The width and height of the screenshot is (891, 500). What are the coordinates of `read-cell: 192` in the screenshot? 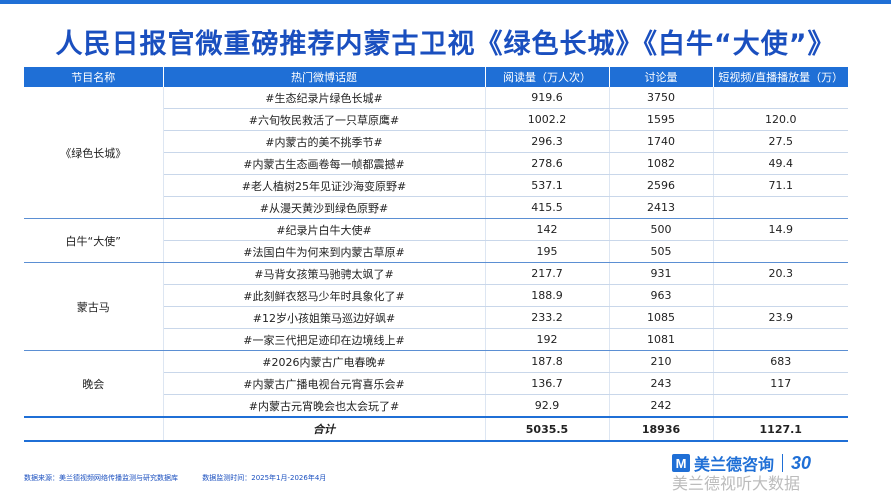 It's located at (547, 339).